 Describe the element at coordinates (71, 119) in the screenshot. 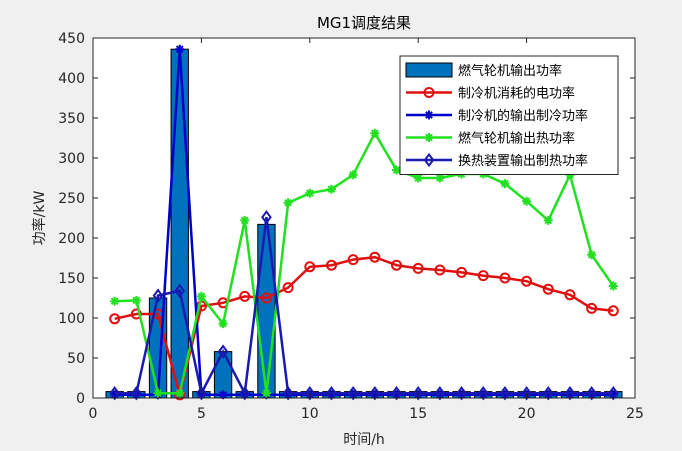

I see `y-tick-label: 350` at that location.